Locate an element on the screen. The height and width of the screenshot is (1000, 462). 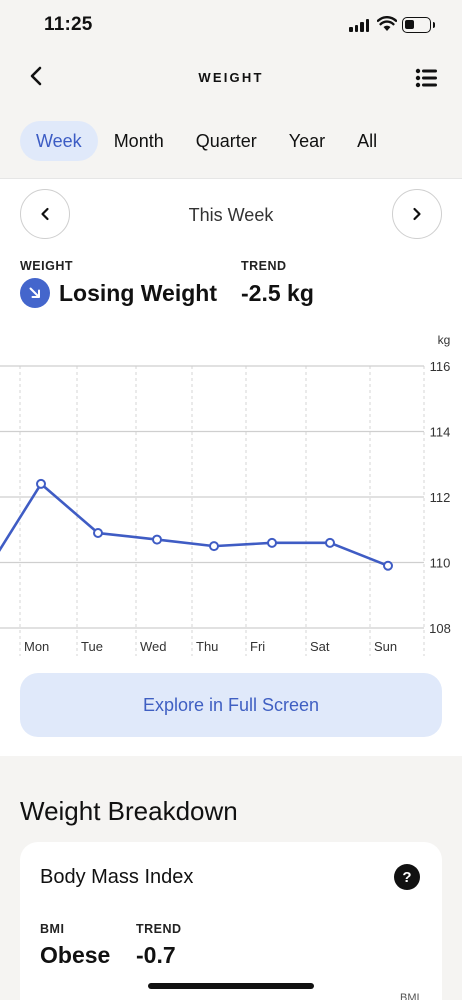
bmi-value: Obese is located at coordinates (75, 955).